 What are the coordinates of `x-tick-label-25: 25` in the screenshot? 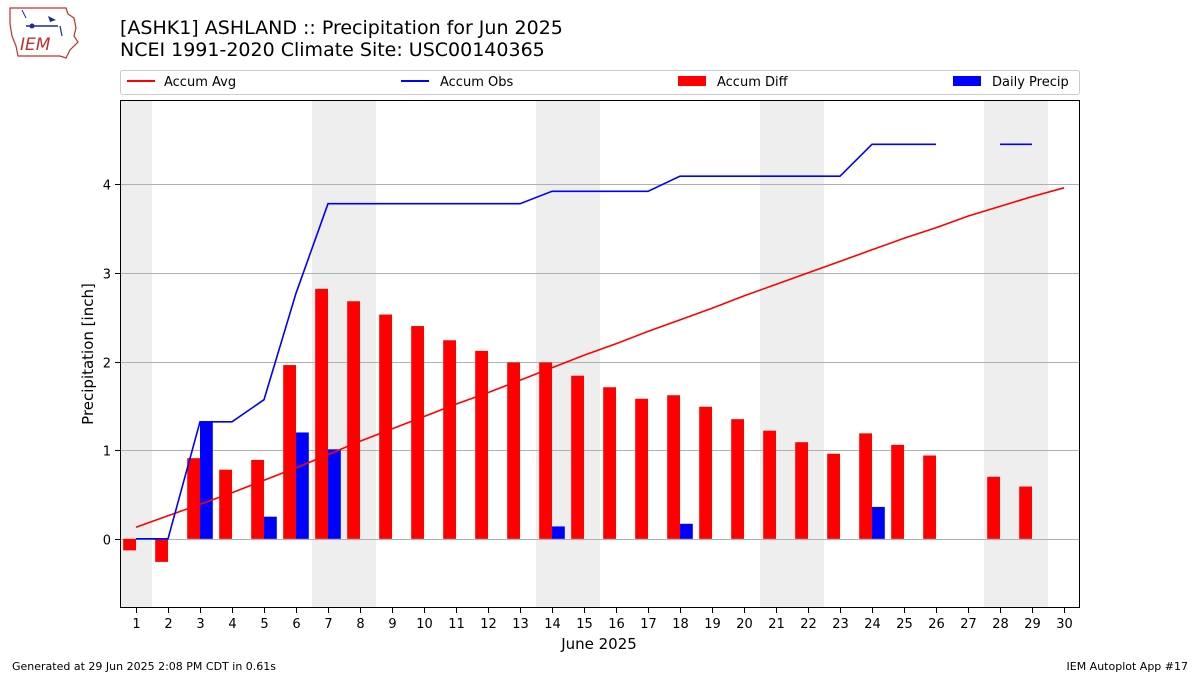 It's located at (904, 624).